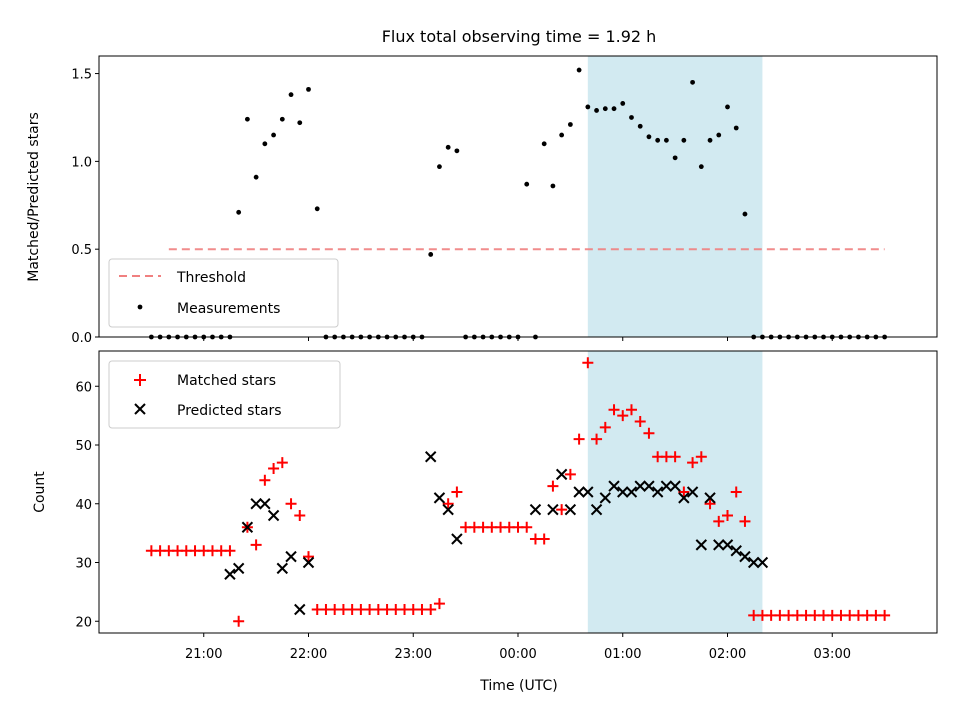 Image resolution: width=960 pixels, height=720 pixels. Describe the element at coordinates (140, 307) in the screenshot. I see `legend-measurements-swatch` at that location.